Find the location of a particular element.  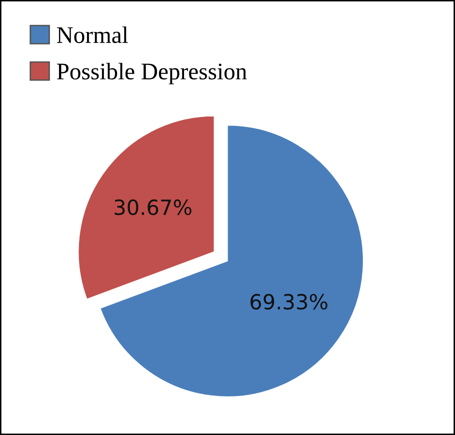

legend-label: Normal is located at coordinates (92, 35).